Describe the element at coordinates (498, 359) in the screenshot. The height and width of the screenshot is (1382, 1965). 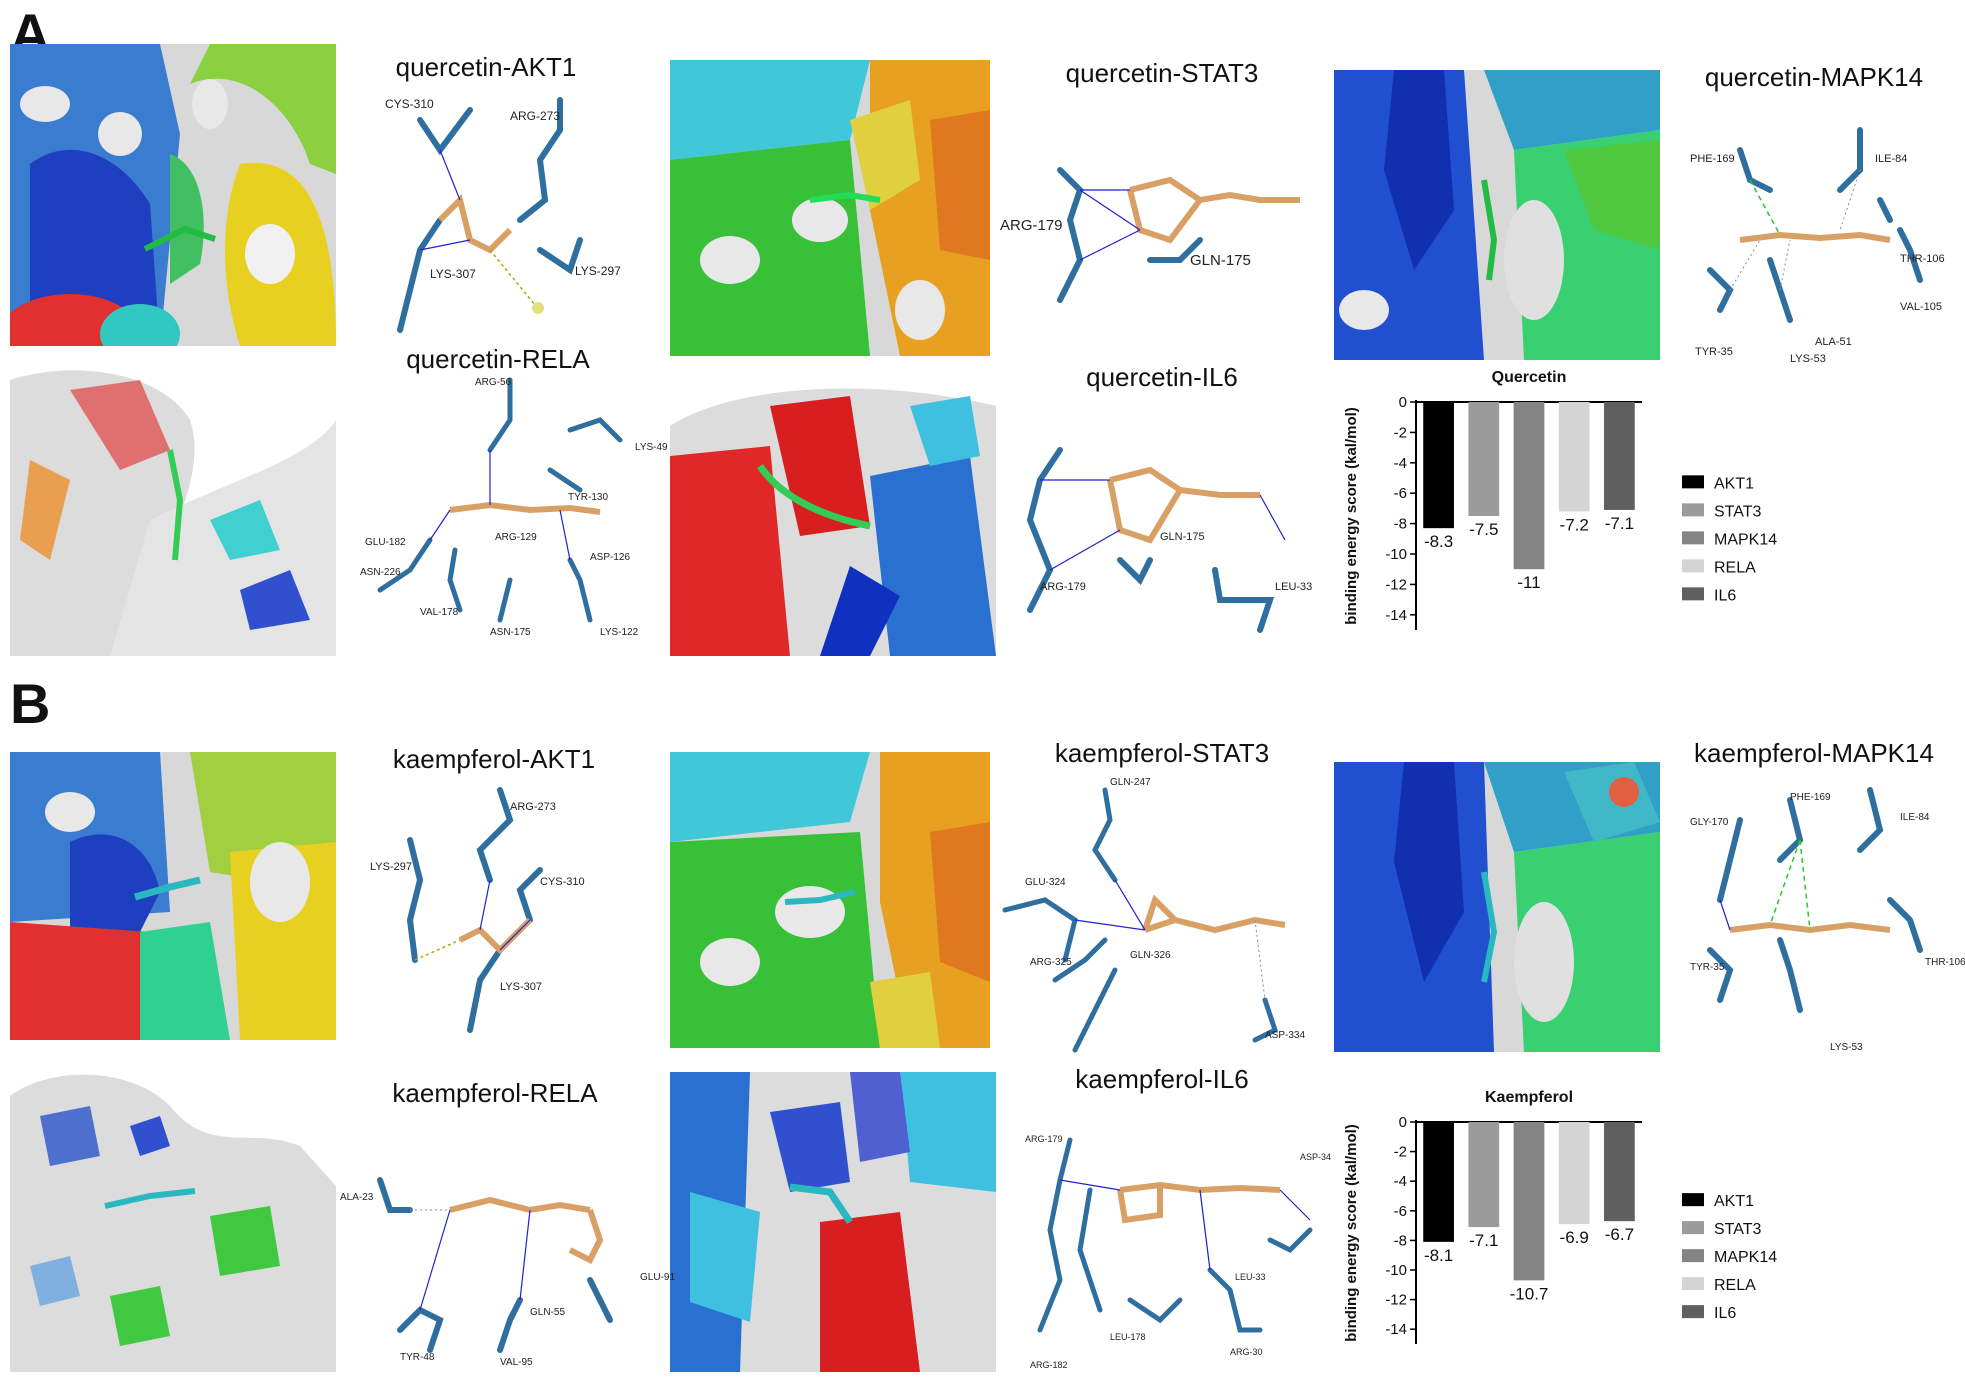
I see `title-quercetin-rela: quercetin-RELA` at that location.